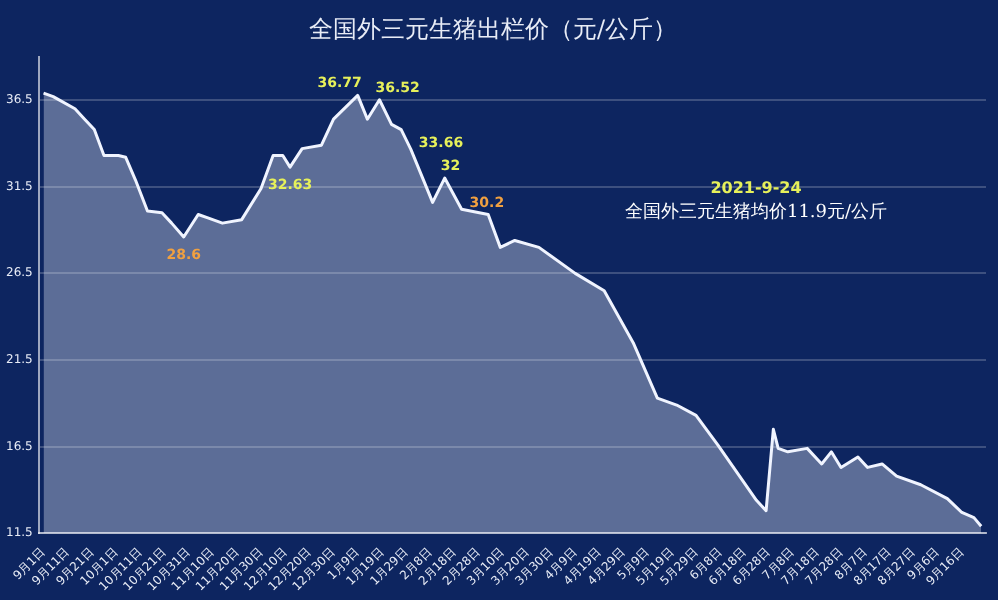 The width and height of the screenshot is (998, 600). I want to click on annotation: 全国外三元生猪均价11.9元/公斤, so click(756, 211).